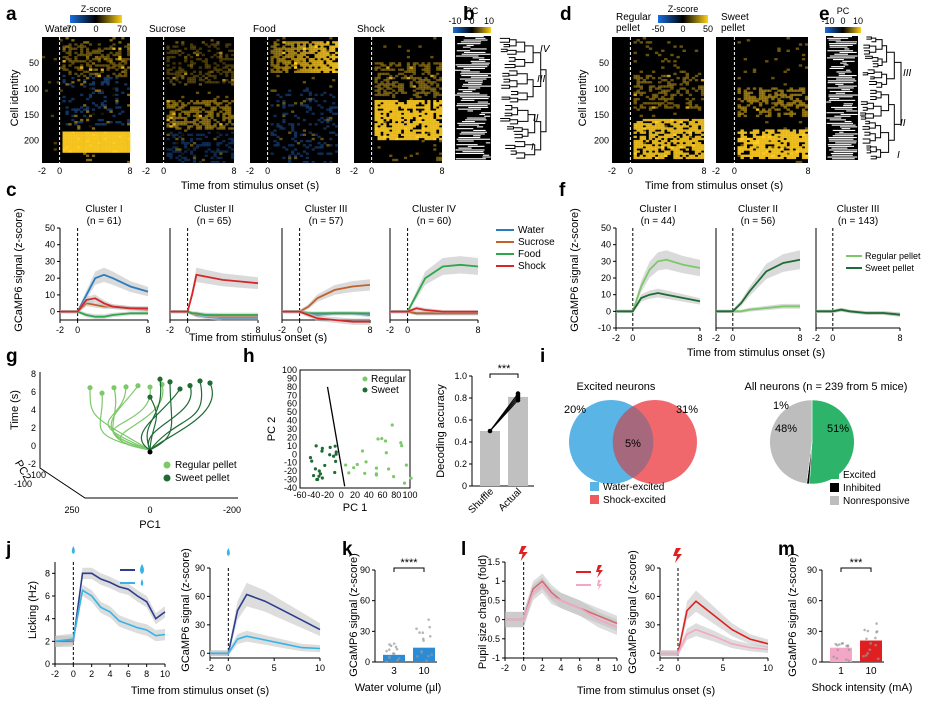 The image size is (930, 701). Describe the element at coordinates (327, 495) in the screenshot. I see `panel-h-xtick: -20` at that location.